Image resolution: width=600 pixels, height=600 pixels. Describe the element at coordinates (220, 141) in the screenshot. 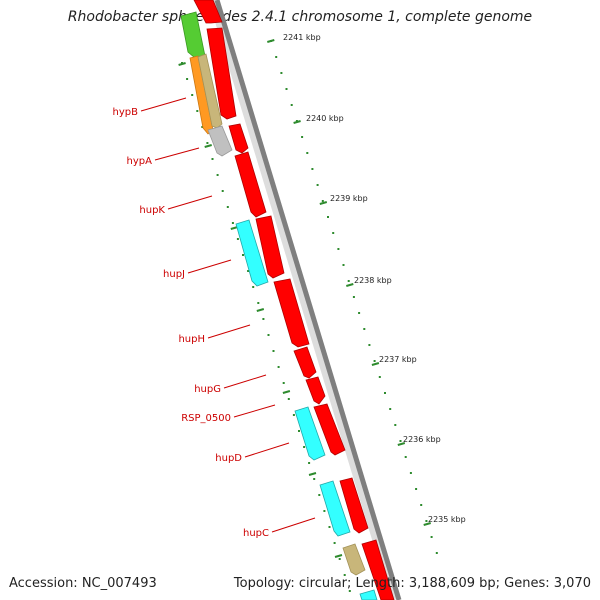

I see `gray-gene` at that location.